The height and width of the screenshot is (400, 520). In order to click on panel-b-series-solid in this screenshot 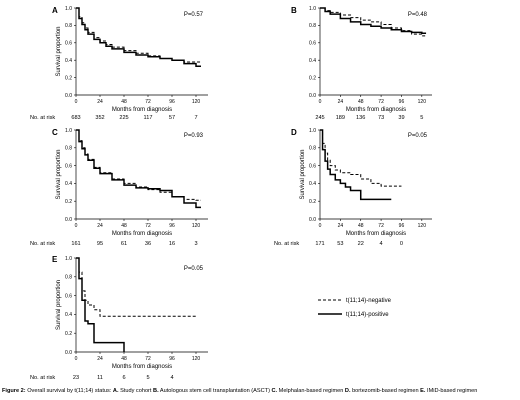, I will do `click(373, 20)`.